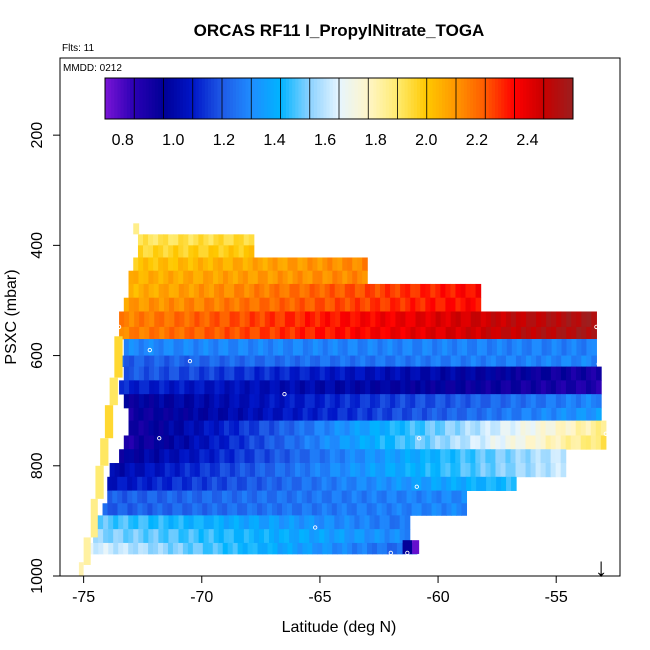 This screenshot has width=650, height=650. I want to click on data-band, so click(358, 319).